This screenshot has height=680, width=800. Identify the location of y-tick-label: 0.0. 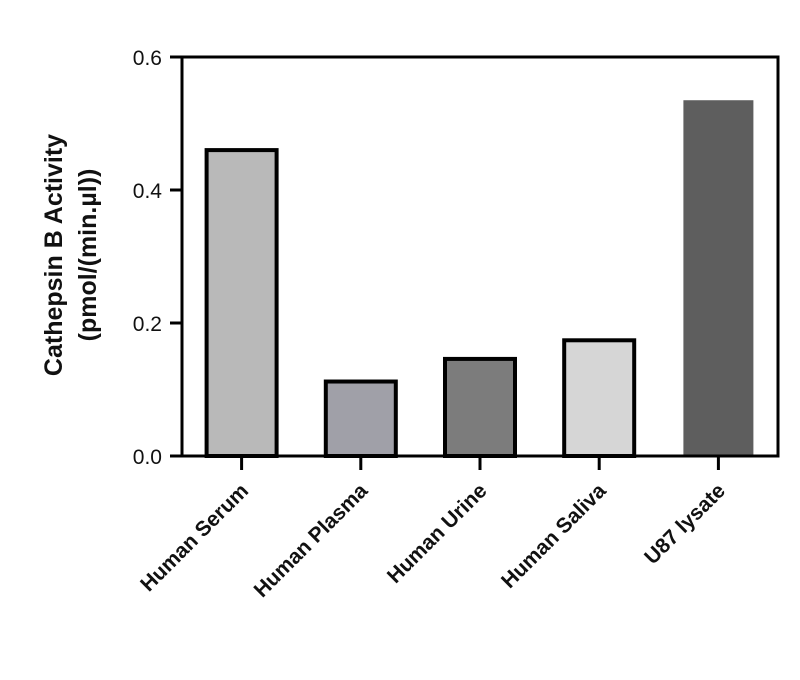
(147, 457).